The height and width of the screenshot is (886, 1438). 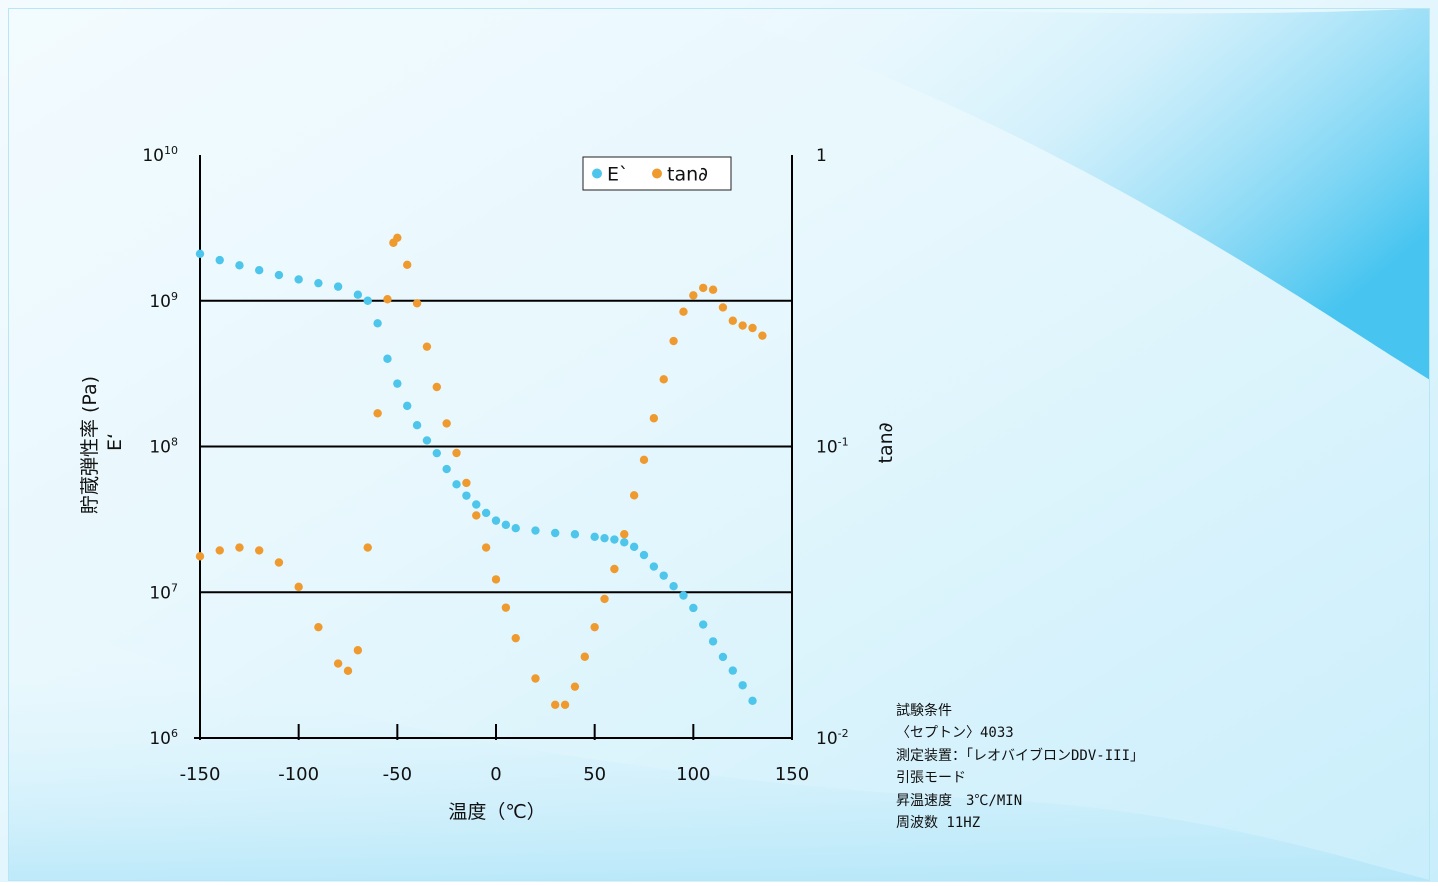 I want to click on right-tick-label: 1, so click(x=821, y=156).